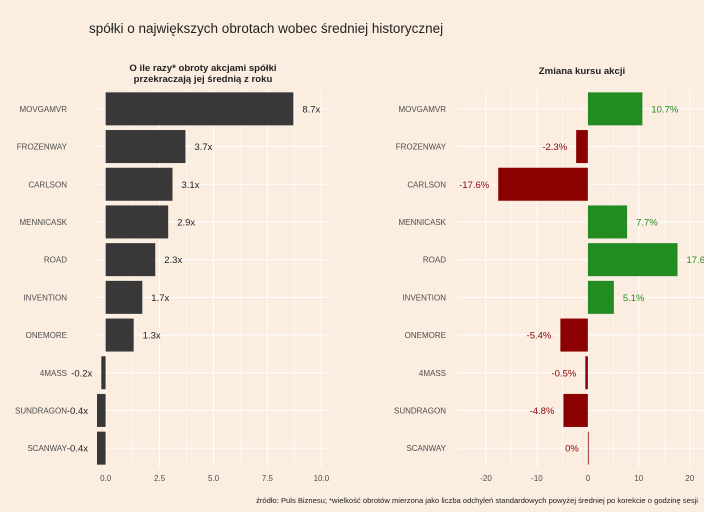 The image size is (704, 512). I want to click on x-tick-label: 5.0, so click(214, 478).